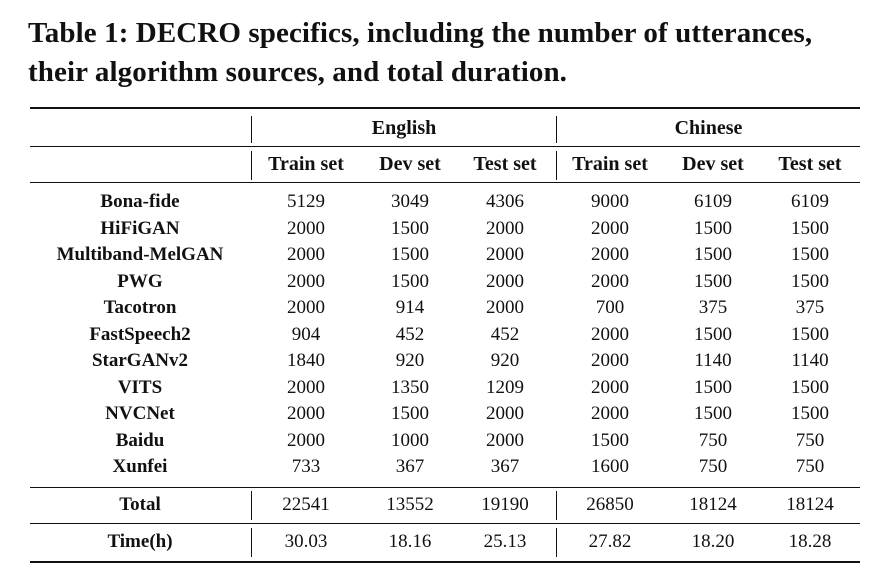  What do you see at coordinates (610, 466) in the screenshot?
I see `table-cell: 1600` at bounding box center [610, 466].